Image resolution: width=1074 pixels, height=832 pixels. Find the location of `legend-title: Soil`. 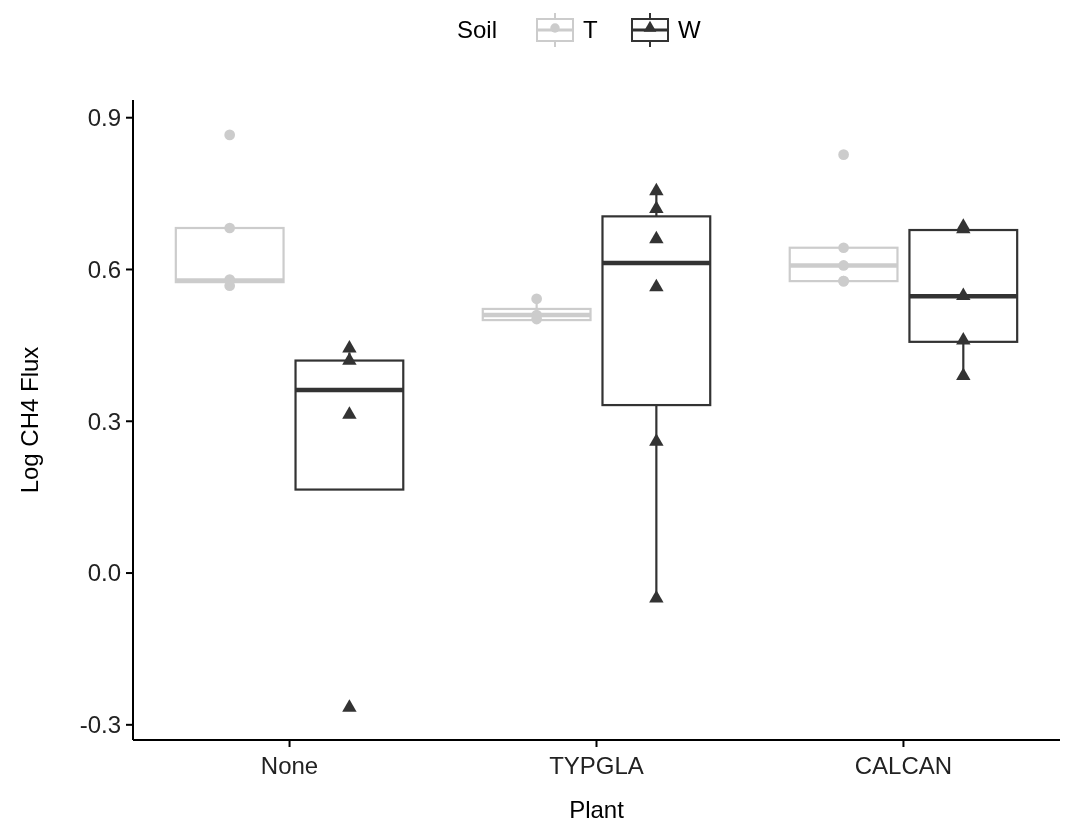

legend-title: Soil is located at coordinates (477, 30).